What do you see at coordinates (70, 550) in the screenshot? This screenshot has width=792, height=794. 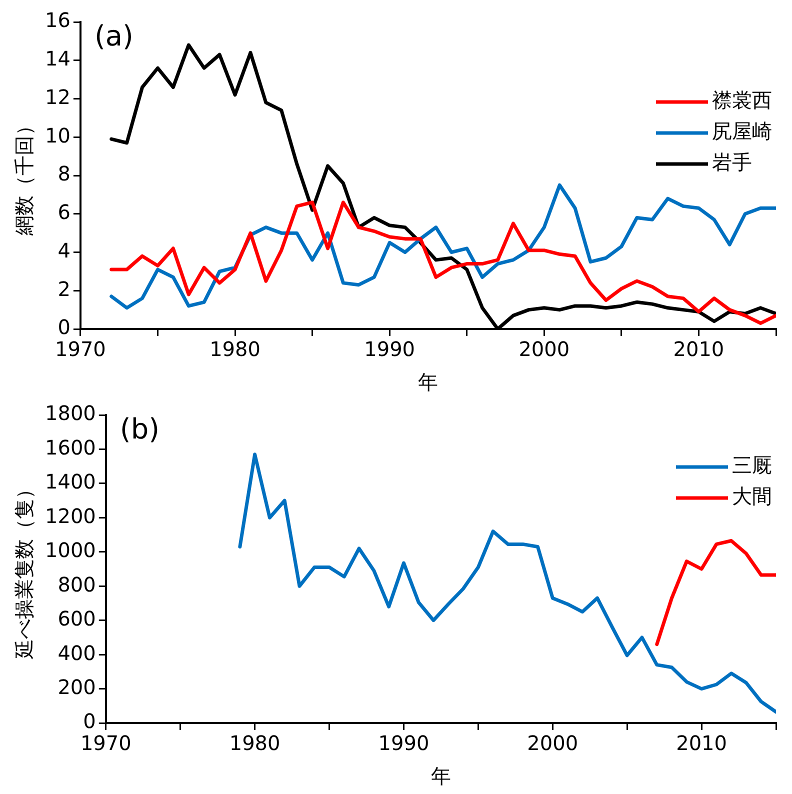 I see `y-tick-label: 1000` at bounding box center [70, 550].